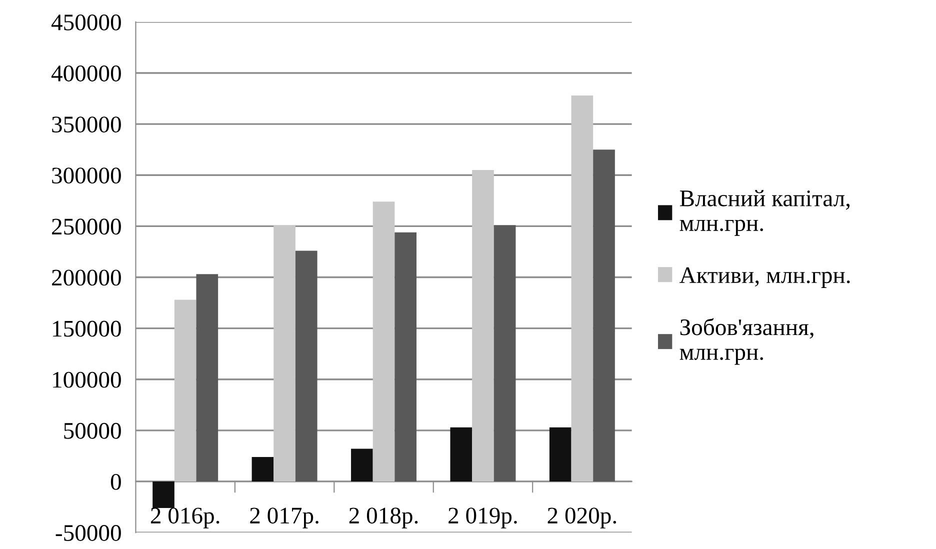 The width and height of the screenshot is (936, 549). What do you see at coordinates (87, 380) in the screenshot?
I see `y-tick-label: 100000` at bounding box center [87, 380].